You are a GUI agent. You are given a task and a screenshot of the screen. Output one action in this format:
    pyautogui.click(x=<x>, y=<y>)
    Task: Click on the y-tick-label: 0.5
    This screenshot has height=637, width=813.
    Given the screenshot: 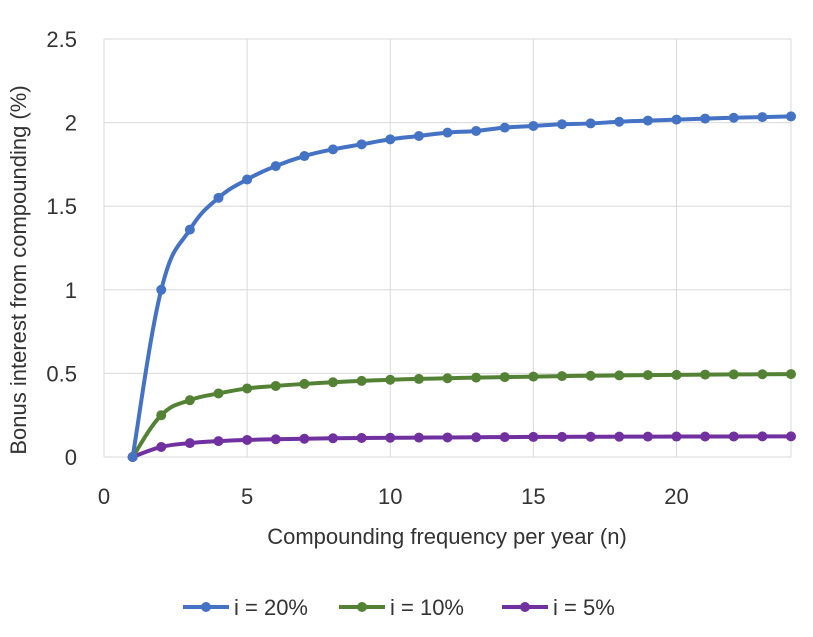 What is the action you would take?
    pyautogui.click(x=61, y=373)
    